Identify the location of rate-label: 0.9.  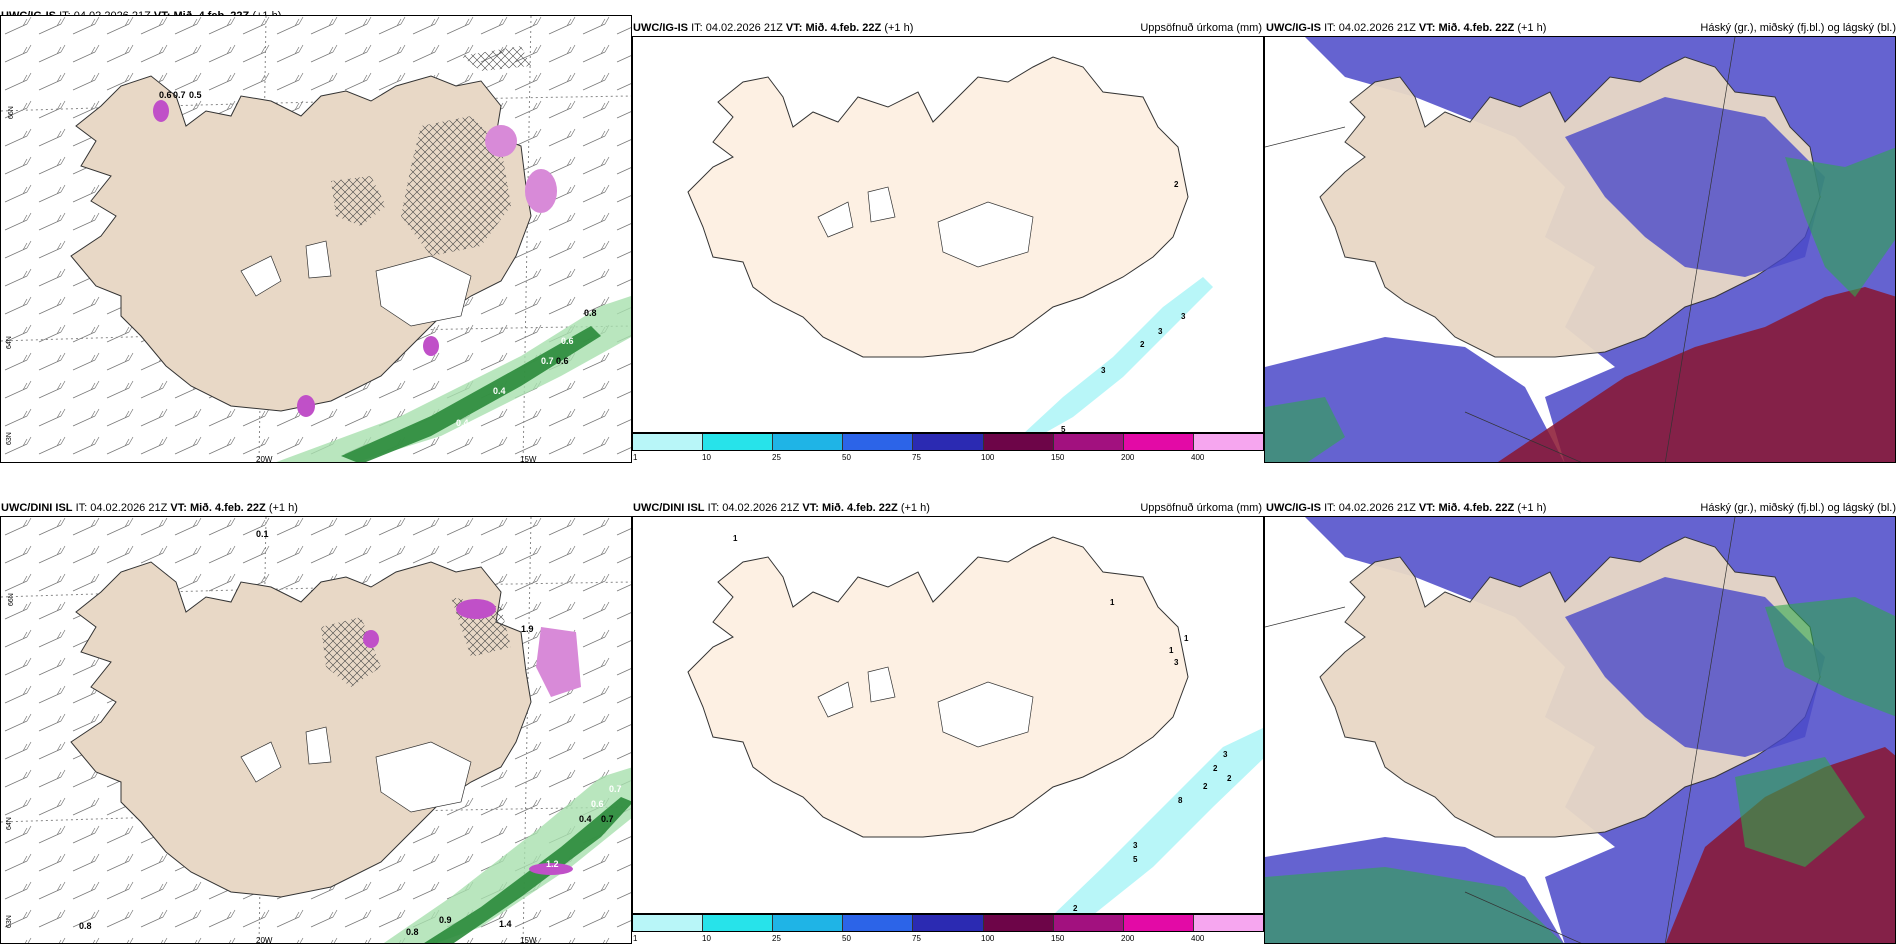
(445, 920).